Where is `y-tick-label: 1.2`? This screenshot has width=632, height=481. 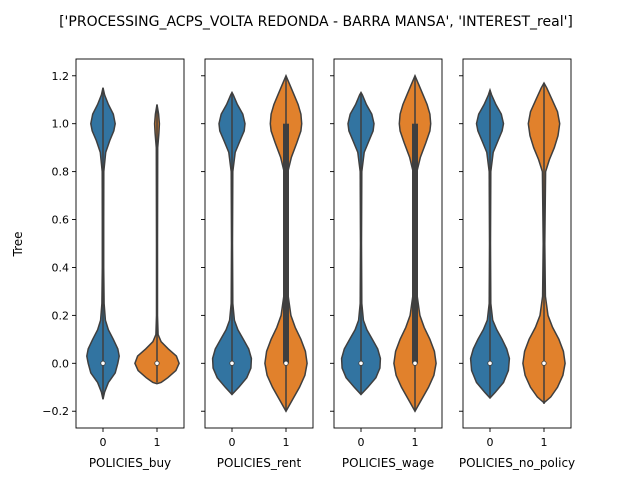 y-tick-label: 1.2 is located at coordinates (61, 76).